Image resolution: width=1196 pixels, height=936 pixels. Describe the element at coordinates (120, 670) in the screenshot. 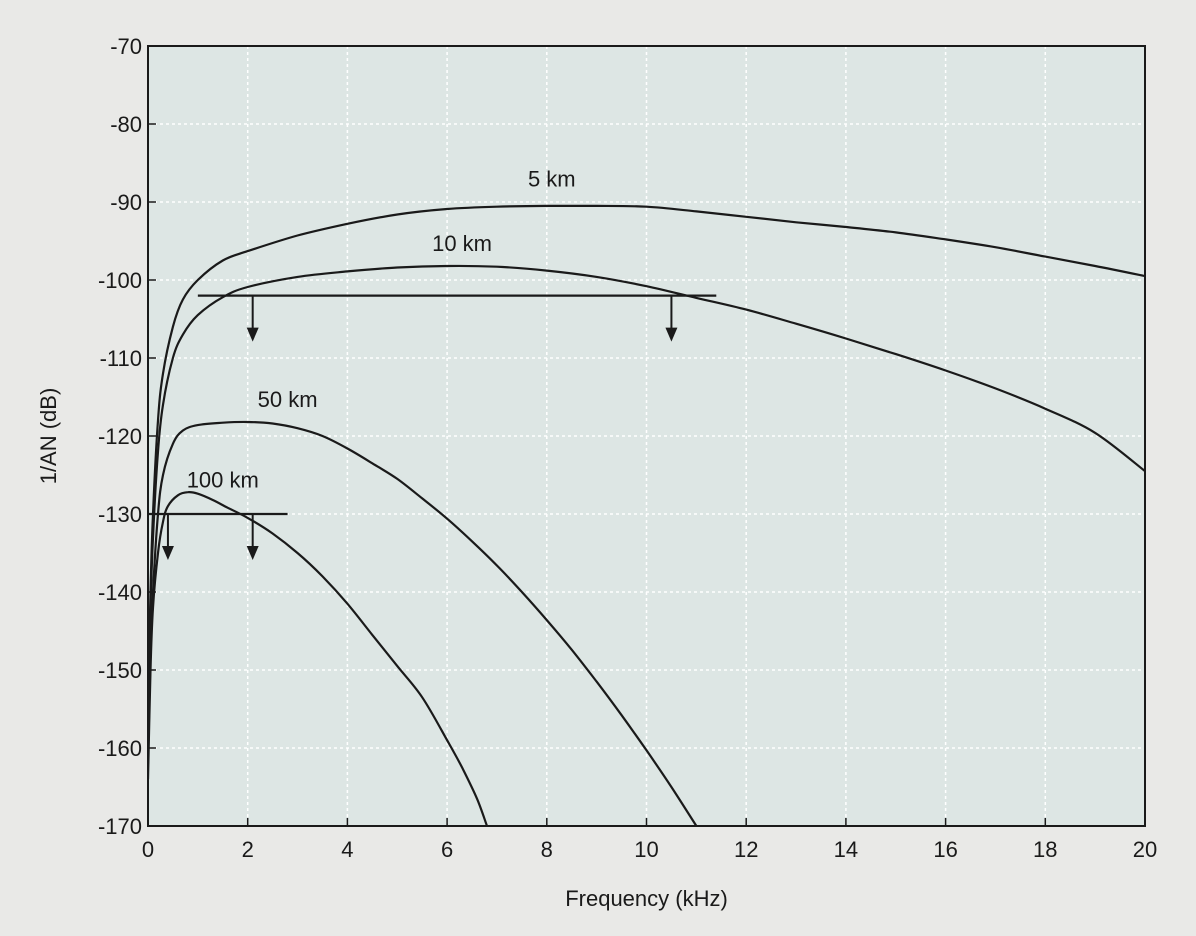

I see `y-tick-label: -150` at that location.